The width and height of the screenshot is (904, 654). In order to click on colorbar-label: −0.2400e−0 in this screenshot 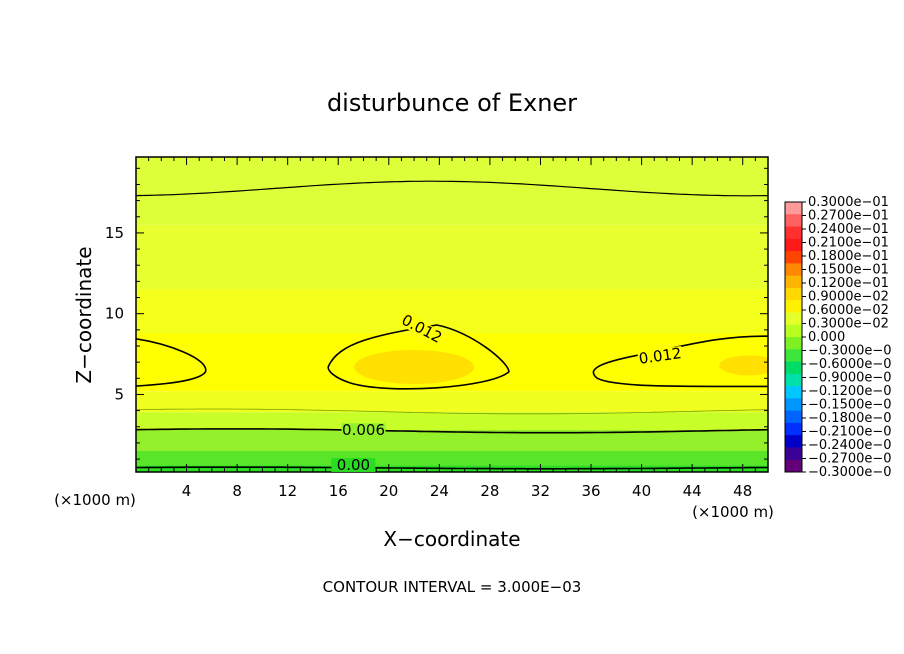, I will do `click(850, 445)`.